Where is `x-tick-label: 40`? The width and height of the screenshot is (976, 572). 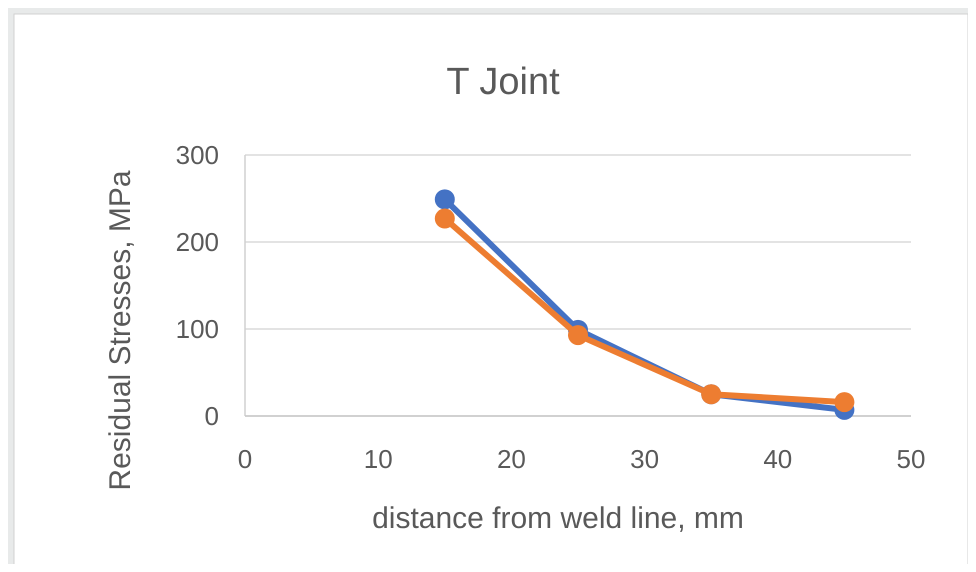
x-tick-label: 40 is located at coordinates (777, 459).